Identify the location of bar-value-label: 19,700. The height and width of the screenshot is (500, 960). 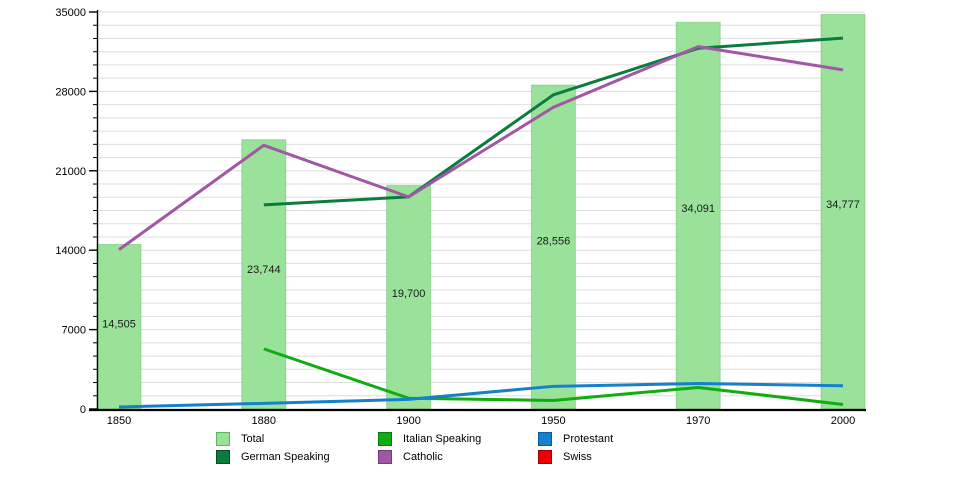
(409, 294).